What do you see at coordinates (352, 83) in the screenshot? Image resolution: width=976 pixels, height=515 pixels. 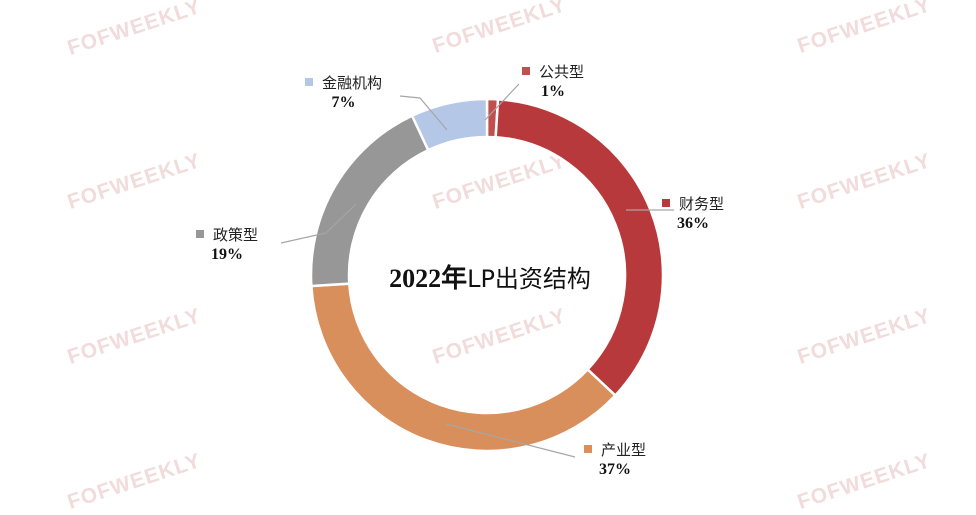 I see `slice-name: 金融机构` at bounding box center [352, 83].